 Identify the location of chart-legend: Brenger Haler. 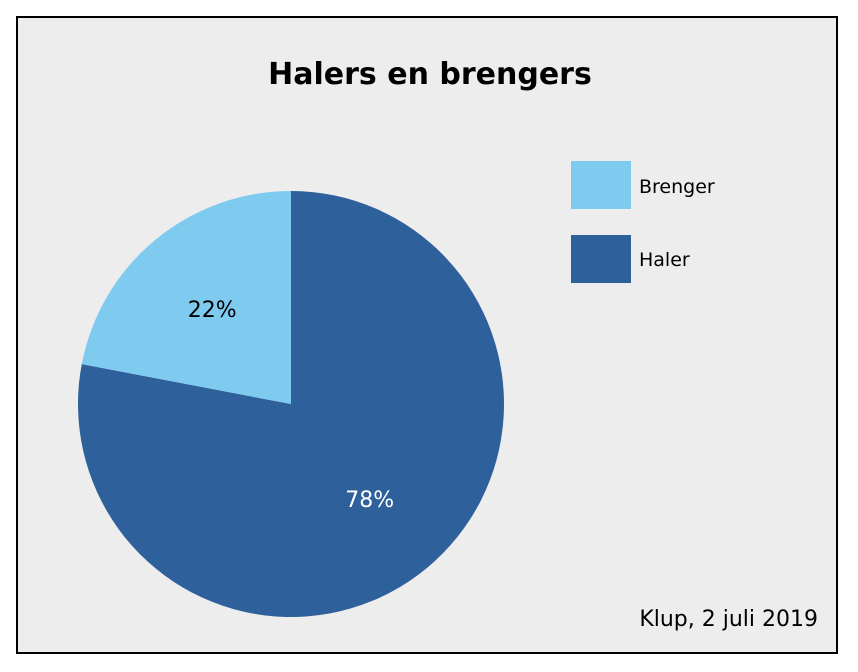
(643, 222).